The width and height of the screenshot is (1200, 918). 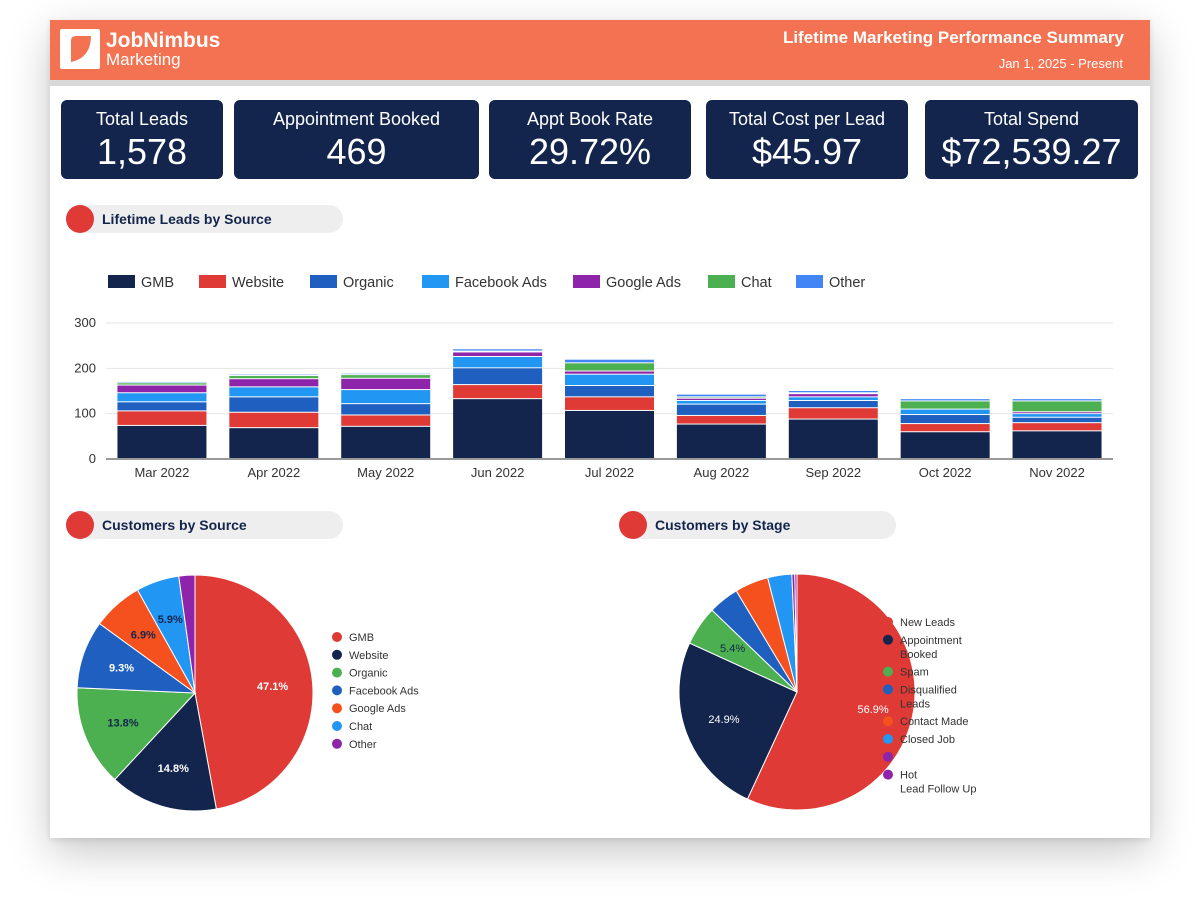 What do you see at coordinates (929, 782) in the screenshot?
I see `legend-item: Hot Lead Follow Up` at bounding box center [929, 782].